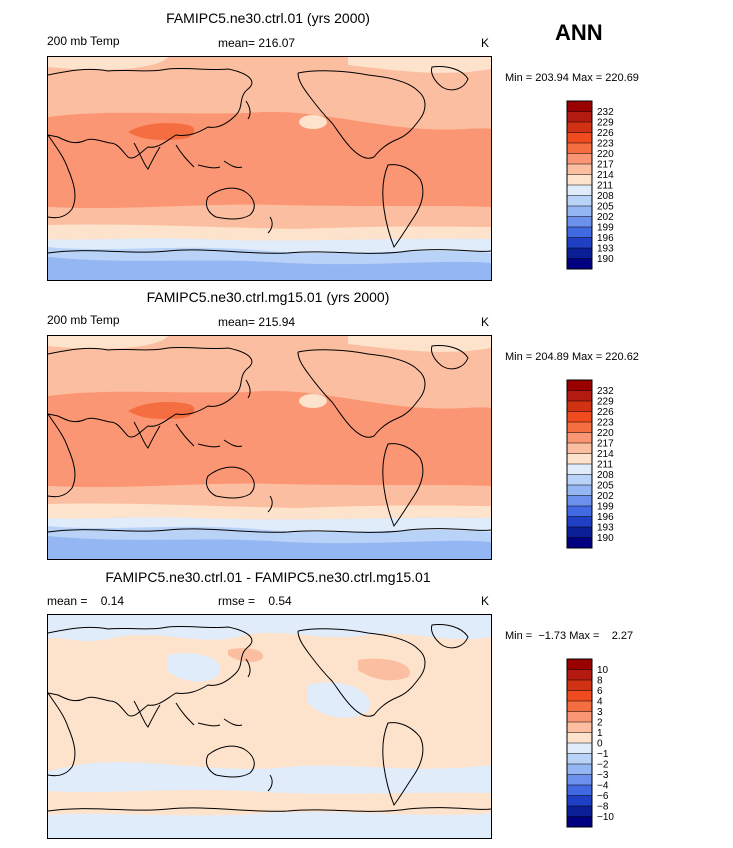 The image size is (733, 848). What do you see at coordinates (605, 517) in the screenshot?
I see `colorbar-label: 196` at bounding box center [605, 517].